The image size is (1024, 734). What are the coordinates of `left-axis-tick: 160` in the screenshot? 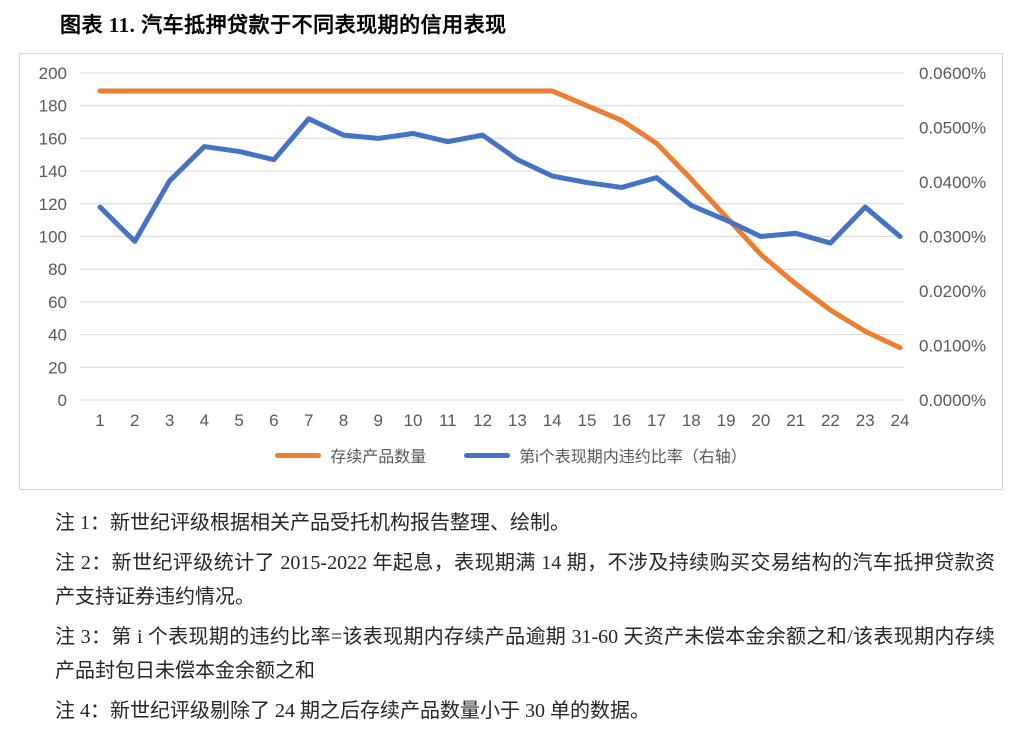 It's located at (53, 138).